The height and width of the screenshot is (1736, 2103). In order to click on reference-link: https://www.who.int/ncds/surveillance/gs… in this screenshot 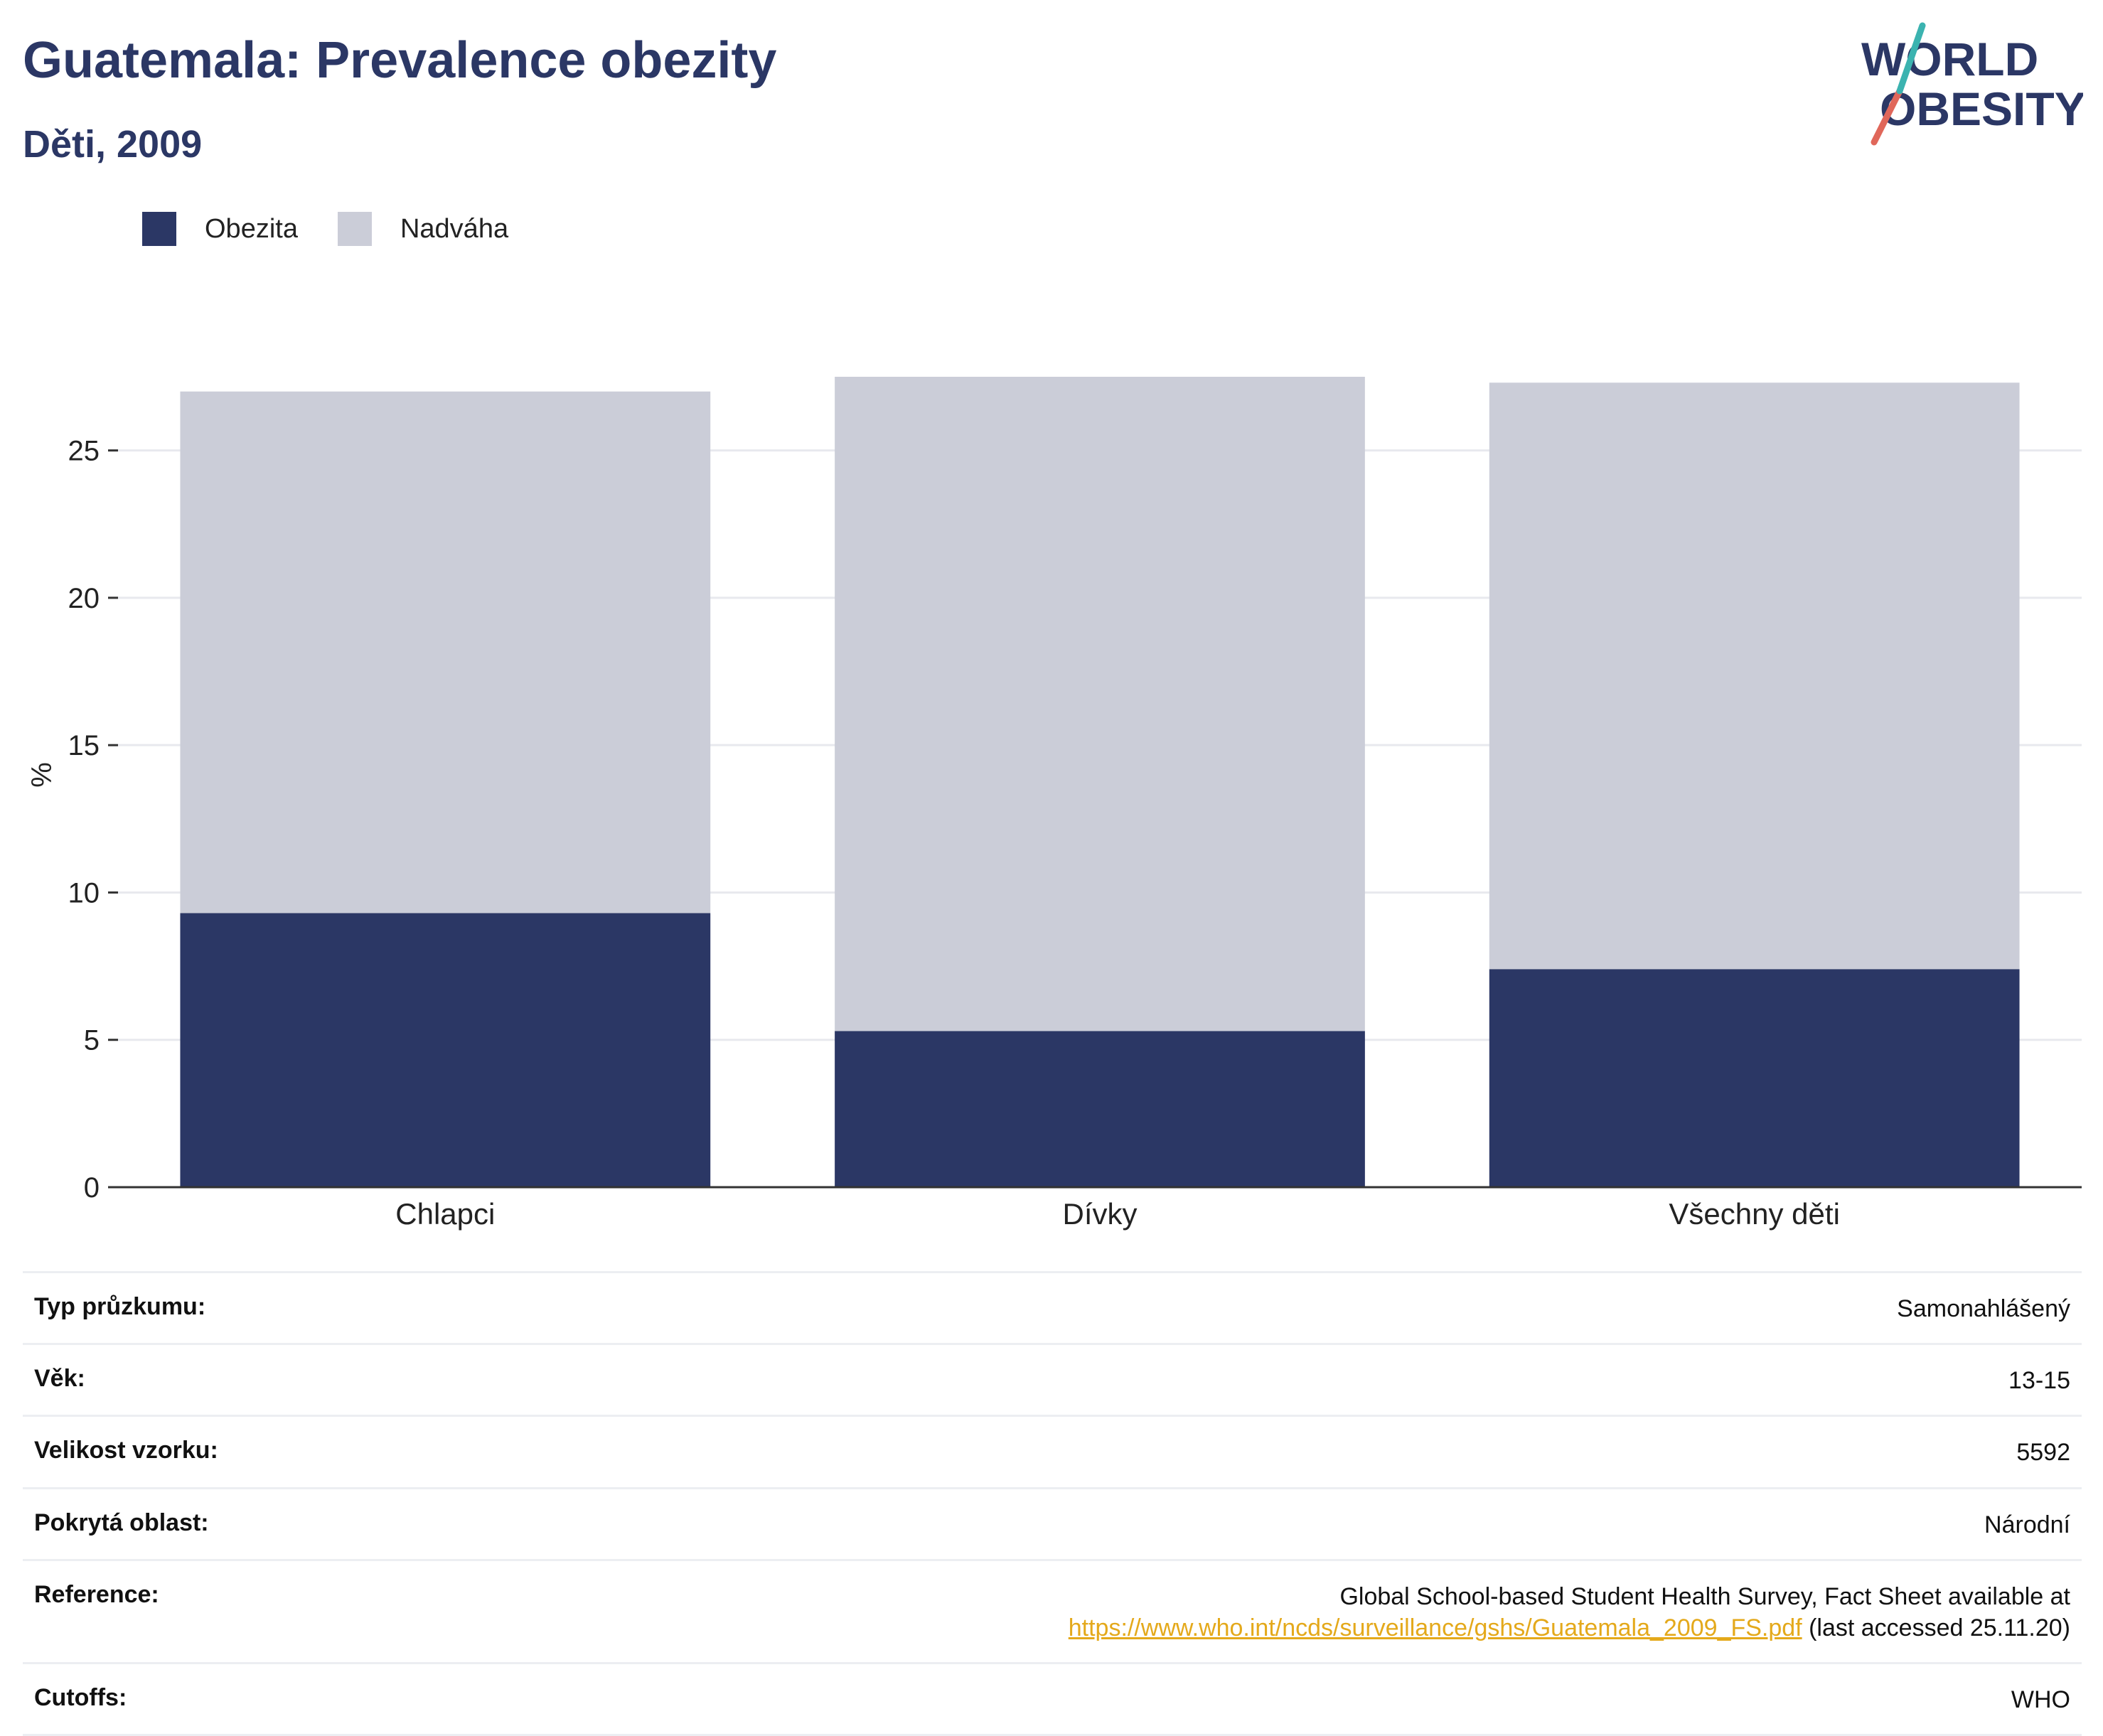, I will do `click(1435, 1627)`.